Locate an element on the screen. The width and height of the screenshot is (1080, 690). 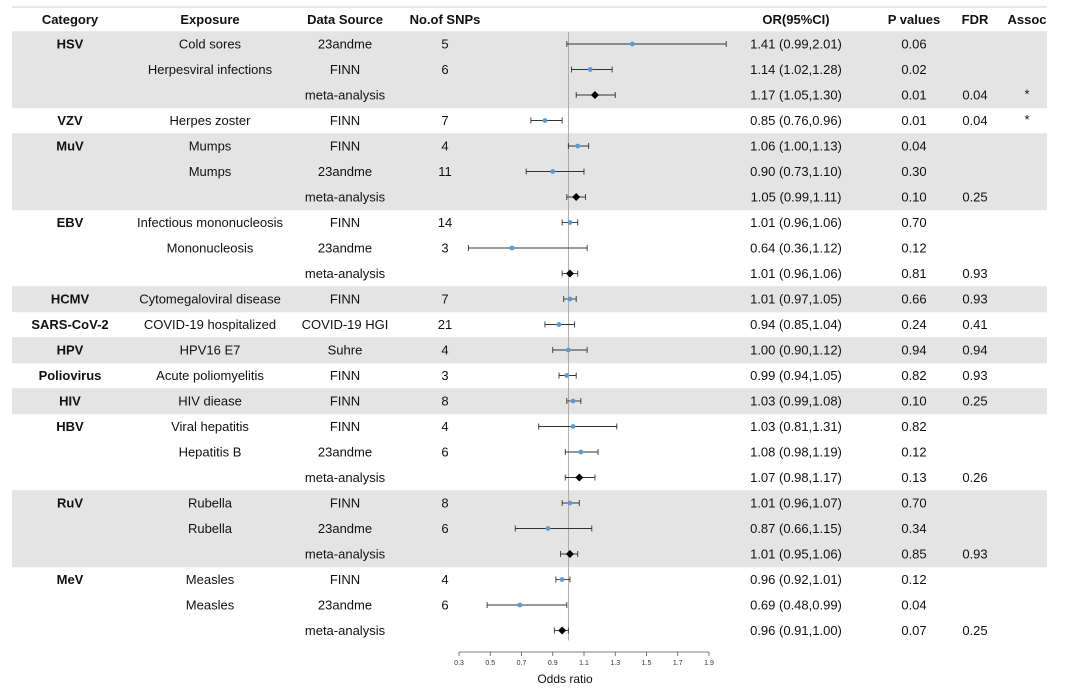
or-ci-cell: 0.69 (0.48,0.99) is located at coordinates (796, 605).